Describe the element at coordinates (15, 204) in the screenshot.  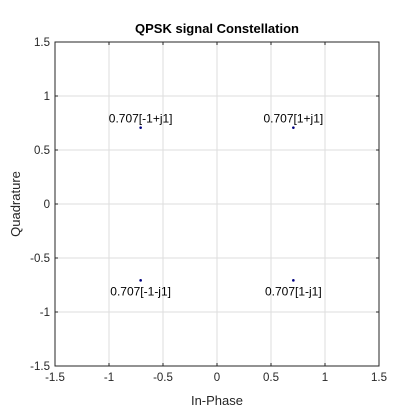
I see `y-axis-label: Quadrature` at that location.